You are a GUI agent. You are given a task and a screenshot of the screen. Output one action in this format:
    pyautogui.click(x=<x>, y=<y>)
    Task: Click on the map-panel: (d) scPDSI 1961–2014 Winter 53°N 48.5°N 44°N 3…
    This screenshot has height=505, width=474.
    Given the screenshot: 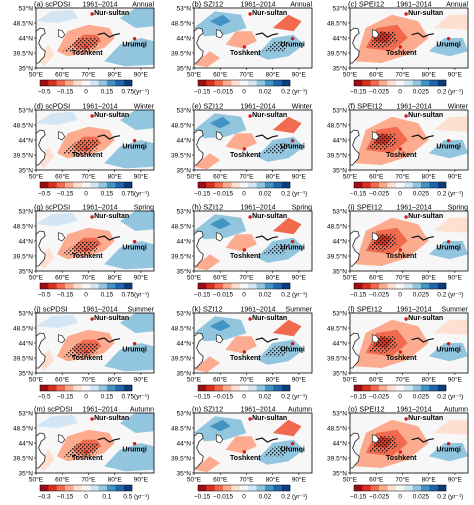 What is the action you would take?
    pyautogui.click(x=84, y=150)
    